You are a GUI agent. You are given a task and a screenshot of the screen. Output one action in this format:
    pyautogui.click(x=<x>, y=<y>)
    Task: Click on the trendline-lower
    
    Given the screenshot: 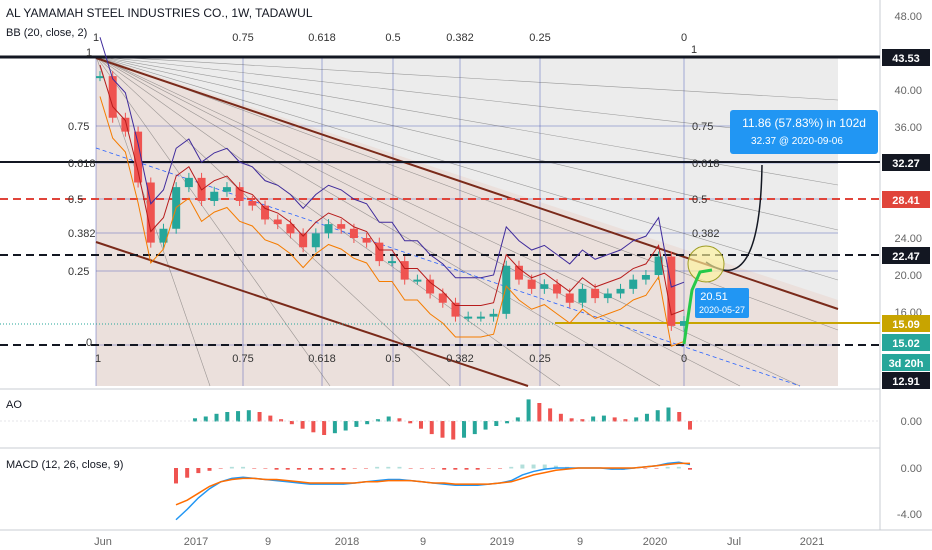 What is the action you would take?
    pyautogui.click(x=312, y=314)
    